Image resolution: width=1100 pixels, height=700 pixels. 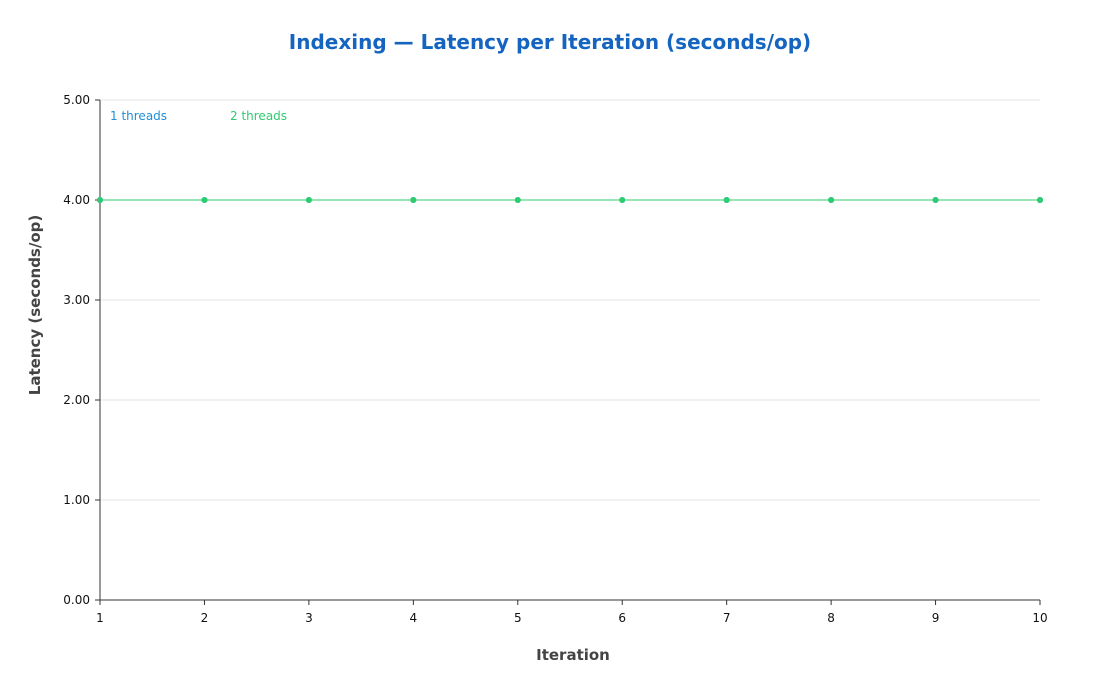 What do you see at coordinates (727, 618) in the screenshot?
I see `x-tick-label: 7` at bounding box center [727, 618].